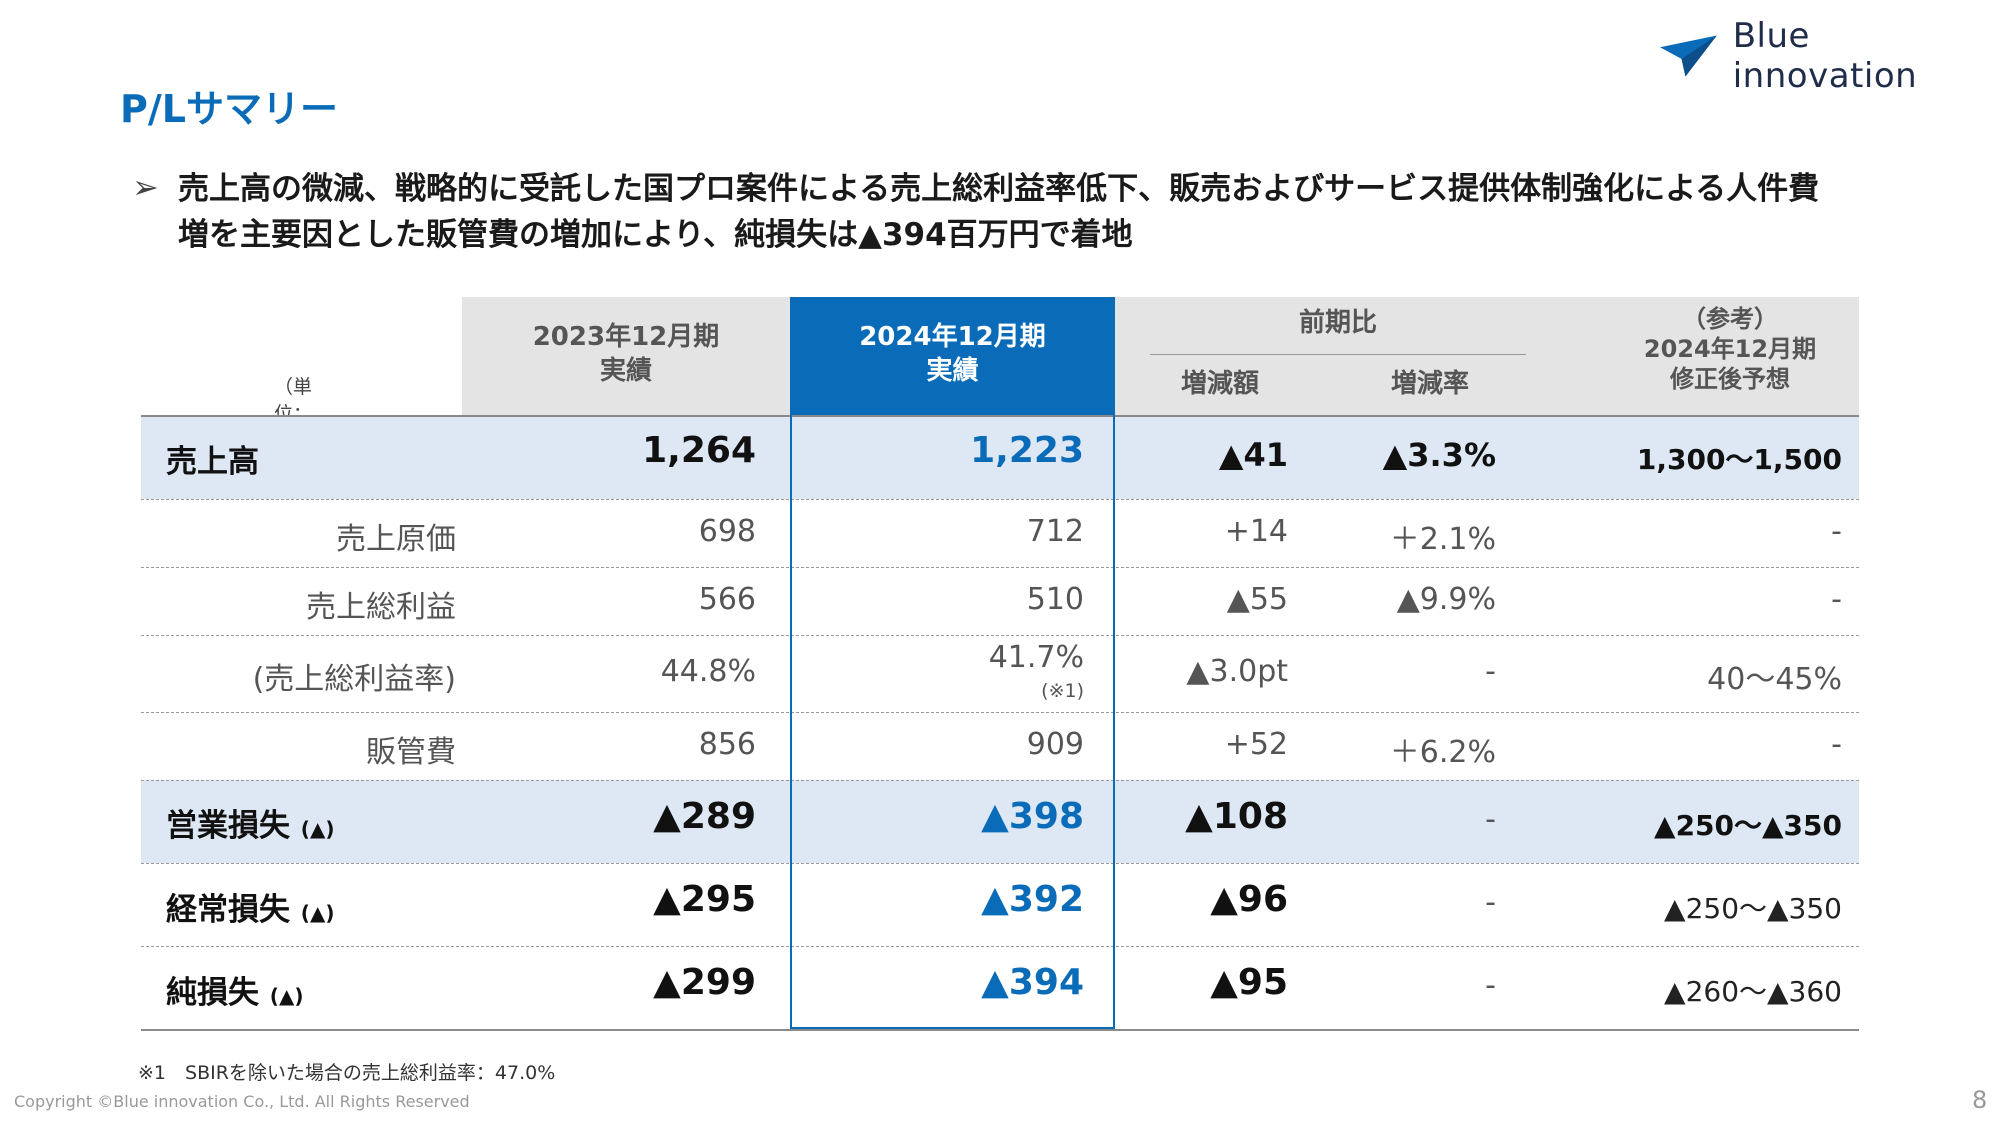 Image resolution: width=2000 pixels, height=1125 pixels. What do you see at coordinates (1338, 354) in the screenshot?
I see `header-yoy-rule` at bounding box center [1338, 354].